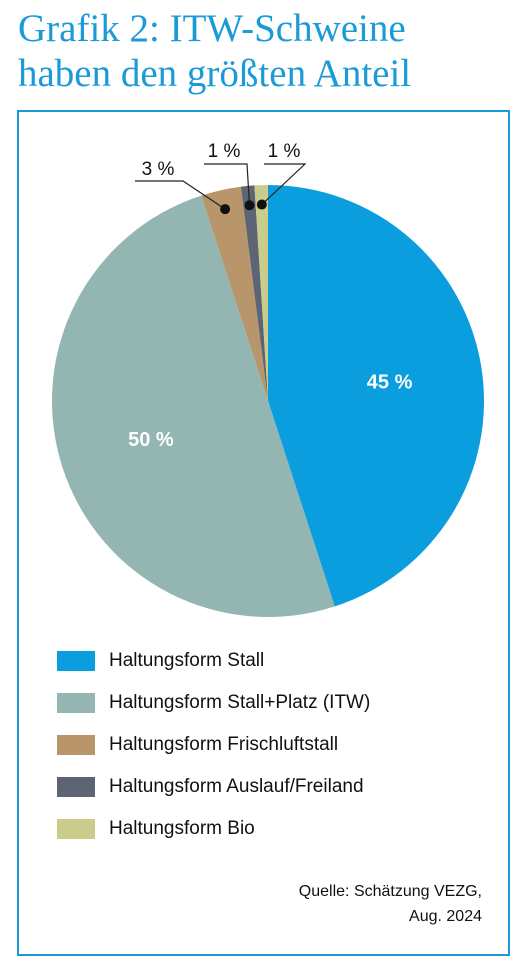 The image size is (526, 976). I want to click on legend-item-haltungsform-stall-platz-itw: Haltungsform Stall+Platz (ITW), so click(213, 703).